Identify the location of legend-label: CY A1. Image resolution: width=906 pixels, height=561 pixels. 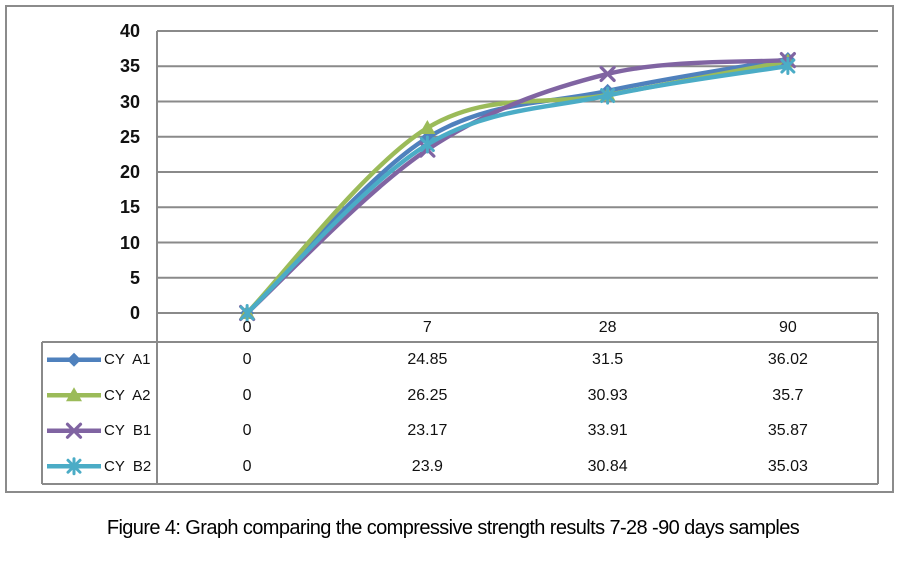
(127, 359).